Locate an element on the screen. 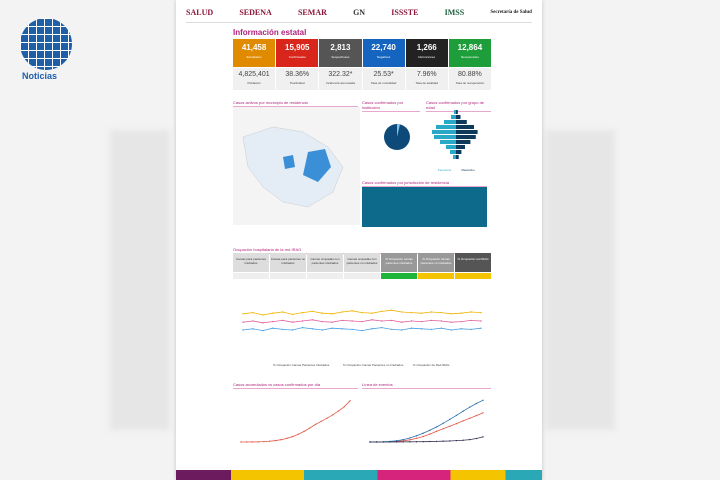 This screenshot has width=720, height=480. rate-card: 25.53* Tasa de mortalidad is located at coordinates (383, 79).